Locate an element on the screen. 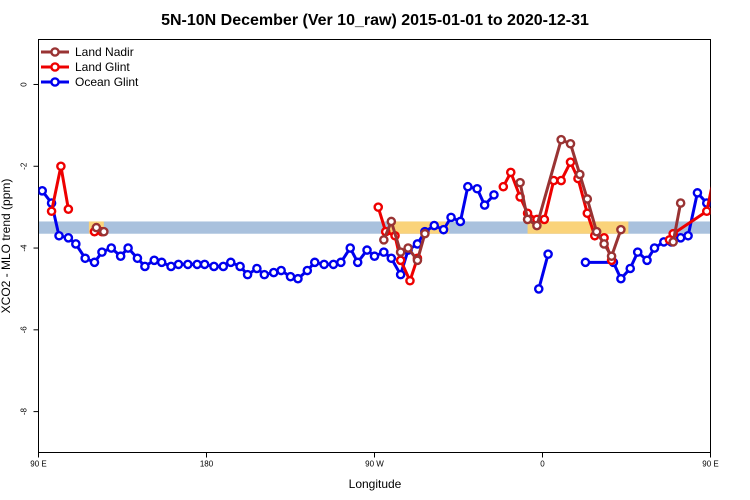  series-line-land-nadir is located at coordinates (677, 222).